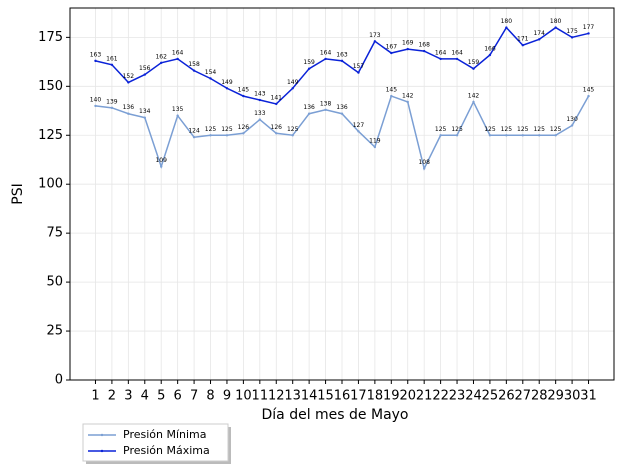 This screenshot has height=464, width=622. Describe the element at coordinates (112, 396) in the screenshot. I see `x-tick-label: 2` at that location.